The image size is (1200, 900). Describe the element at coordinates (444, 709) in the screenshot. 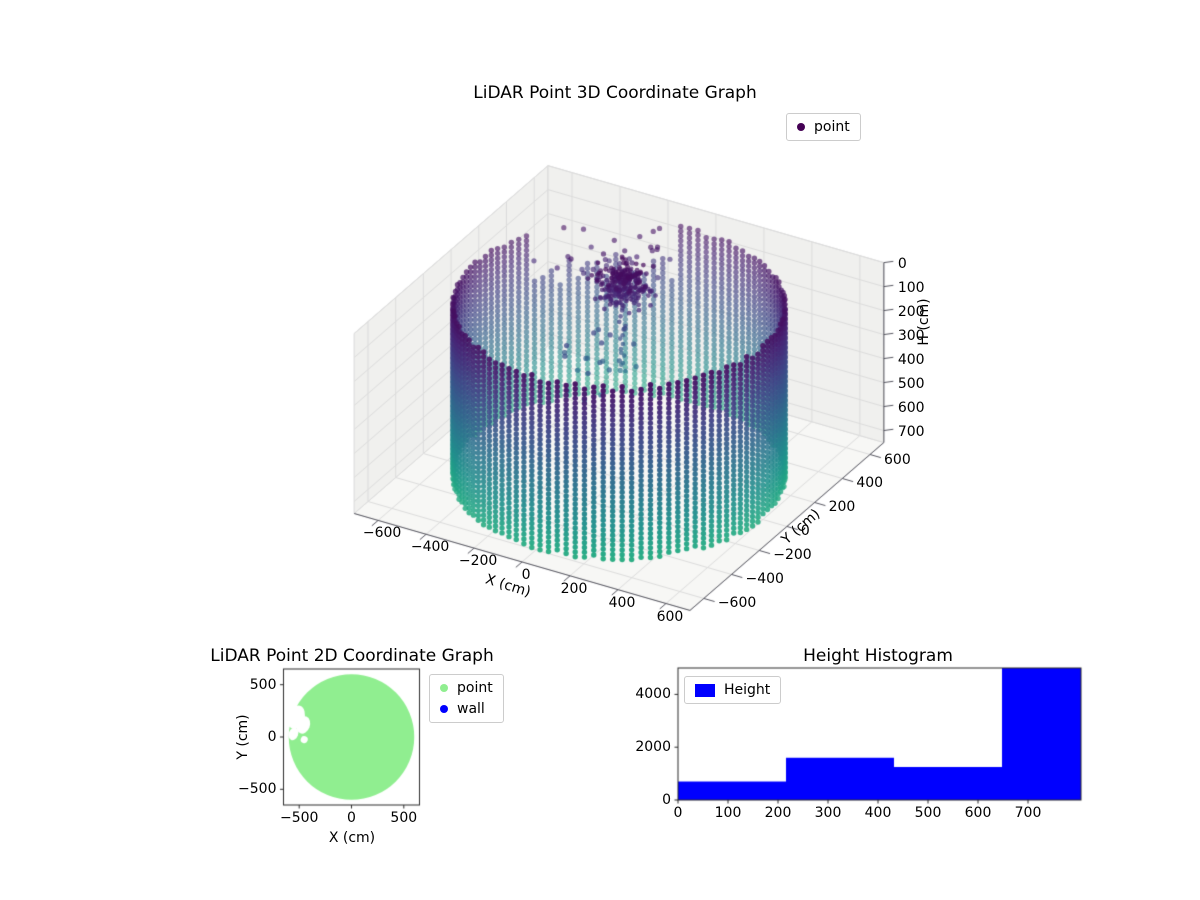

I see `wall-marker-icon` at that location.